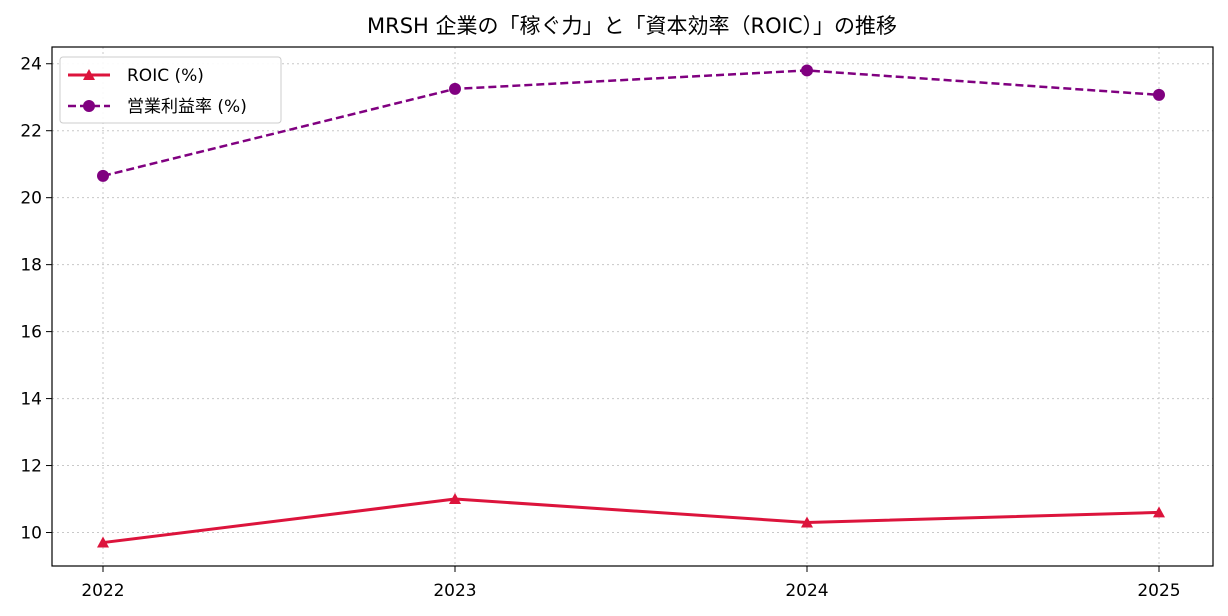 Image resolution: width=1228 pixels, height=616 pixels. What do you see at coordinates (632, 26) in the screenshot?
I see `chart-title: MRSH 企業の「稼ぐ力」と「資本効率（ROIC）」の推移` at bounding box center [632, 26].